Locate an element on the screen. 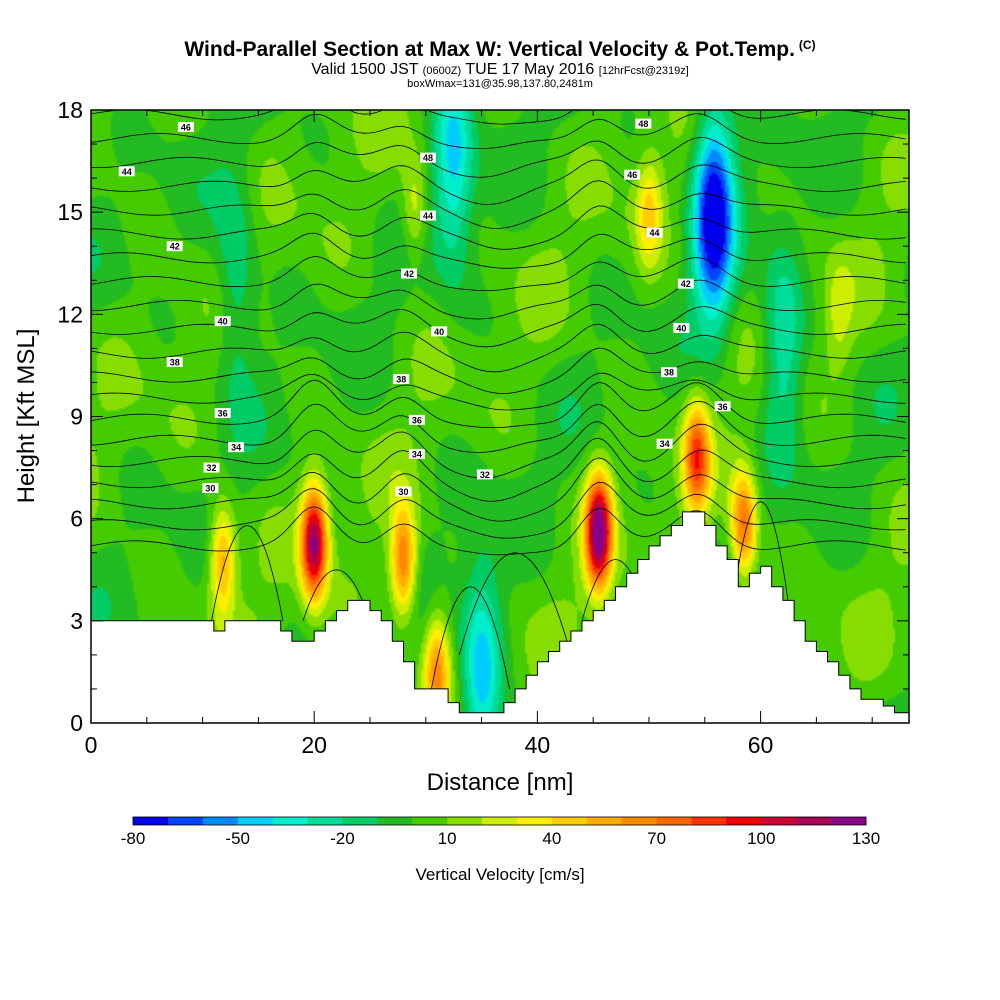  chart-subtitle-line3: boxWmax=131@35.98,137.80,2481m is located at coordinates (500, 84).